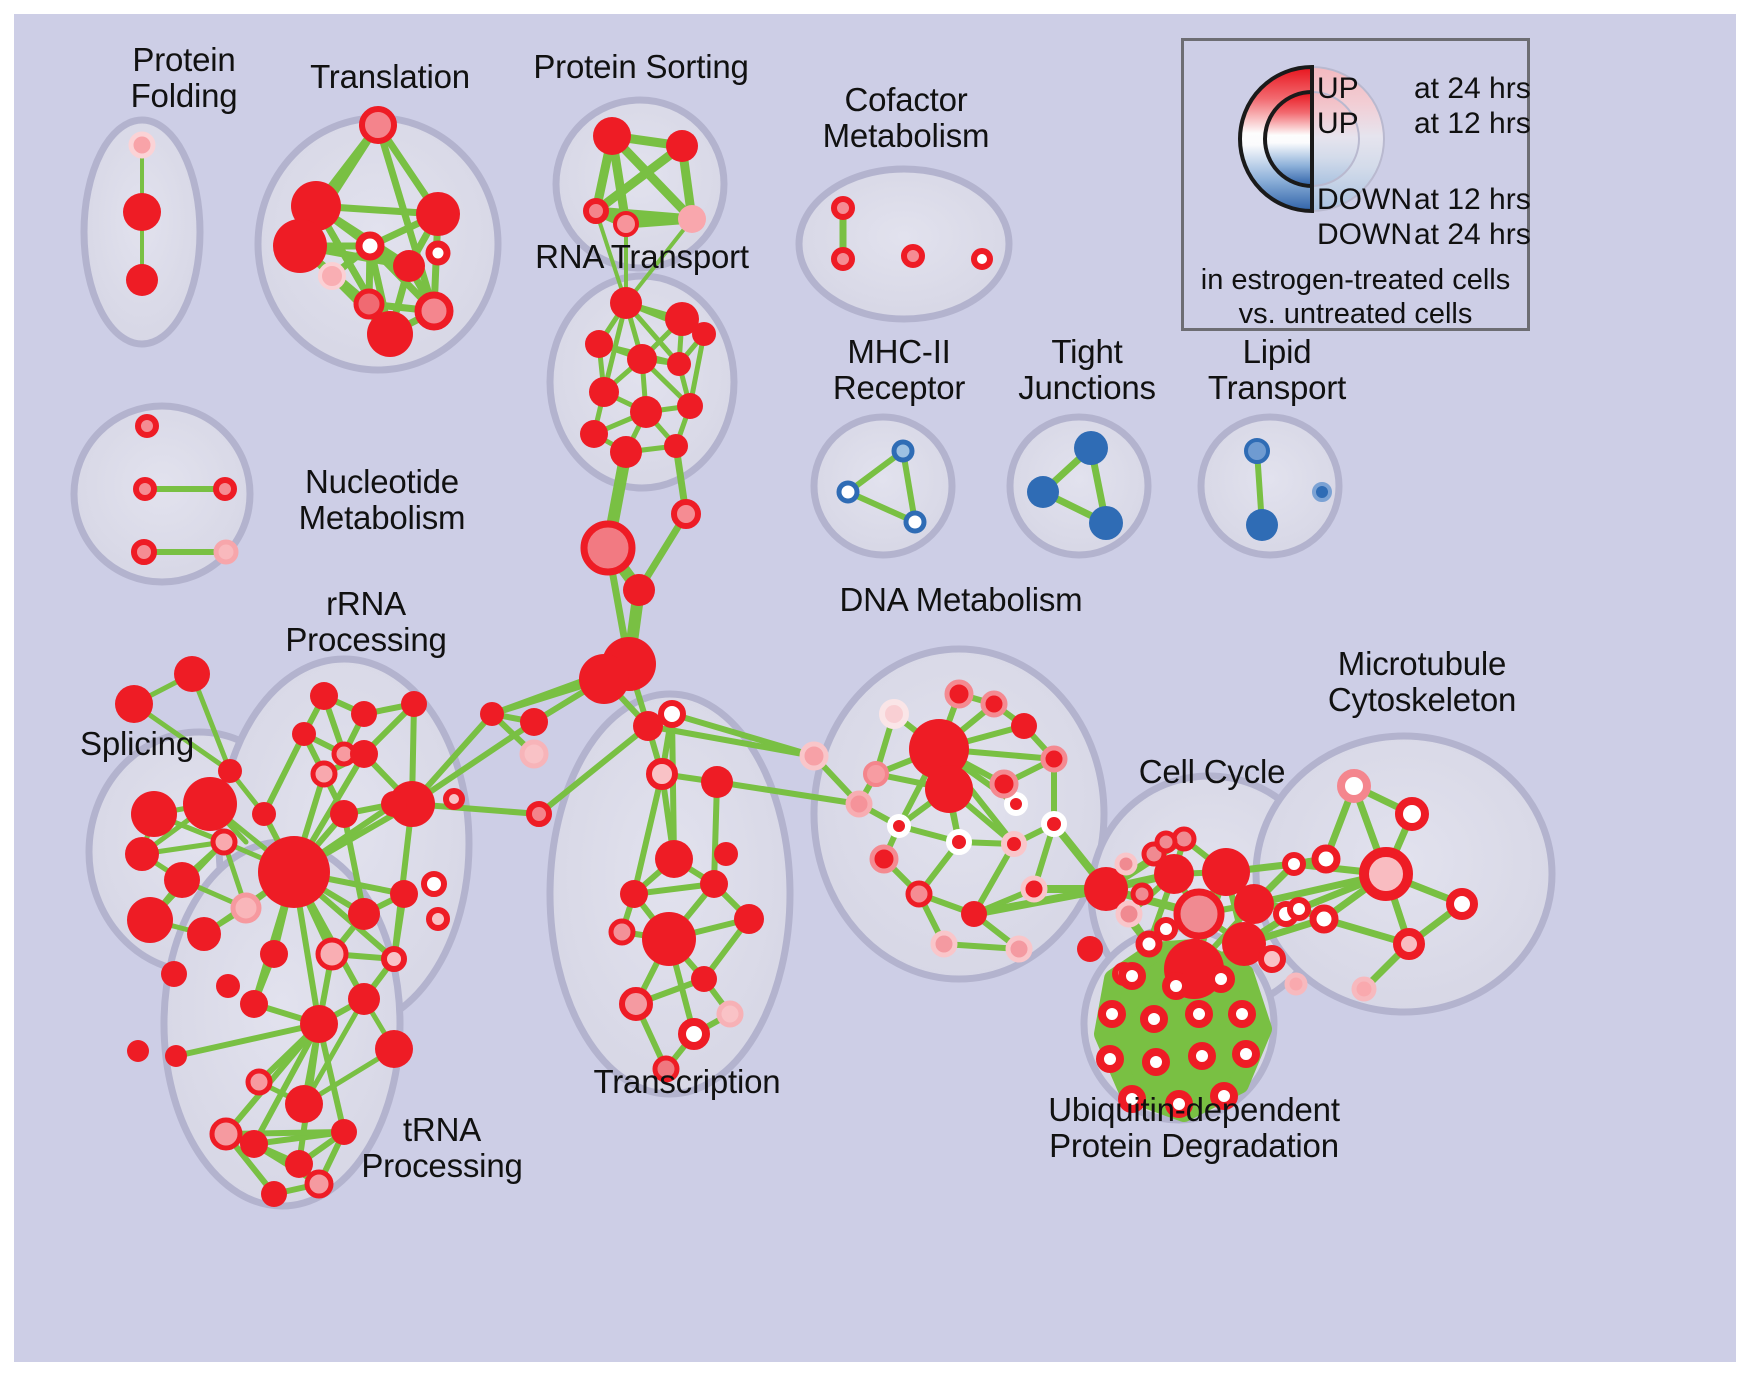 The image size is (1750, 1376). Describe the element at coordinates (1422, 681) in the screenshot. I see `cluster-label-microtubule: Microtubule Cytoskeleton` at that location.